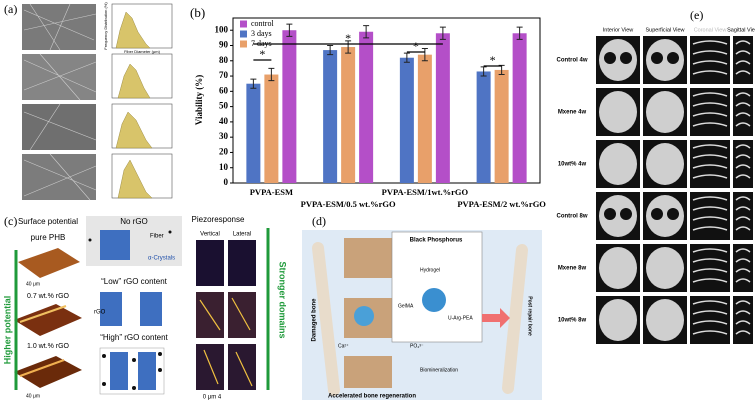 This screenshot has width=755, height=403. What do you see at coordinates (134, 281) in the screenshot?
I see `text: “Low” rGO content` at bounding box center [134, 281].